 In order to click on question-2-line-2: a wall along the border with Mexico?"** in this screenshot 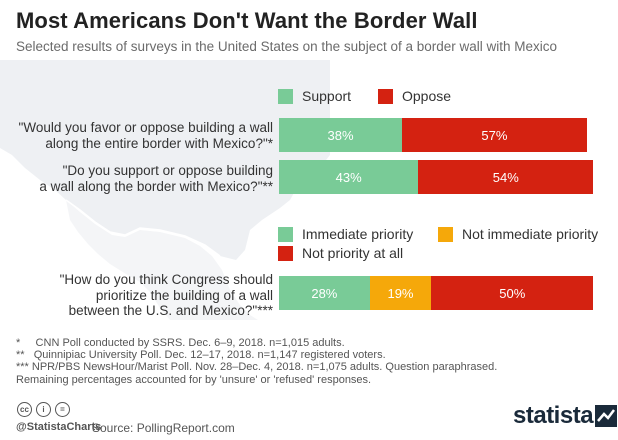, I will do `click(156, 186)`.